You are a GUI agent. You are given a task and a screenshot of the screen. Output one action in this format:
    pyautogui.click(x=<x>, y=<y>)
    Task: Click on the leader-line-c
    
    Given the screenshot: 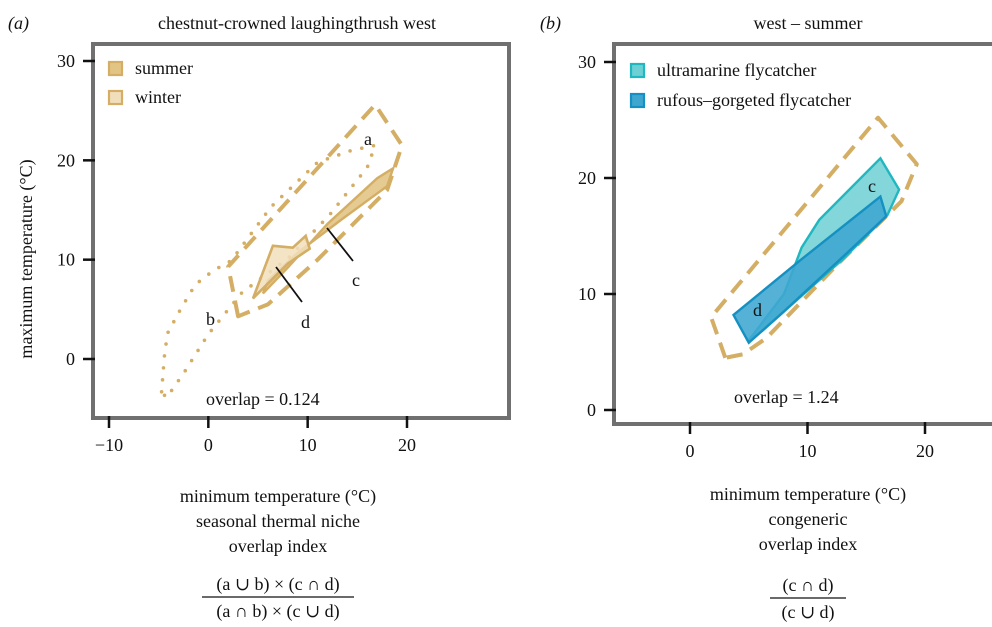 What is the action you would take?
    pyautogui.click(x=340, y=244)
    